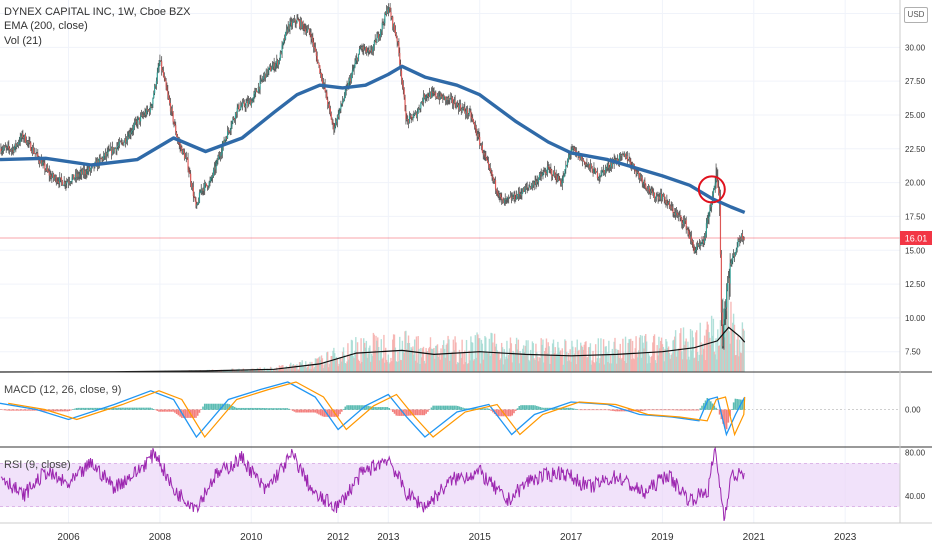 Image resolution: width=932 pixels, height=550 pixels. Describe the element at coordinates (456, 537) in the screenshot. I see `time-axis: 2006 2008 2010 2012 2013 2015 2017 2019 2021 2023` at that location.